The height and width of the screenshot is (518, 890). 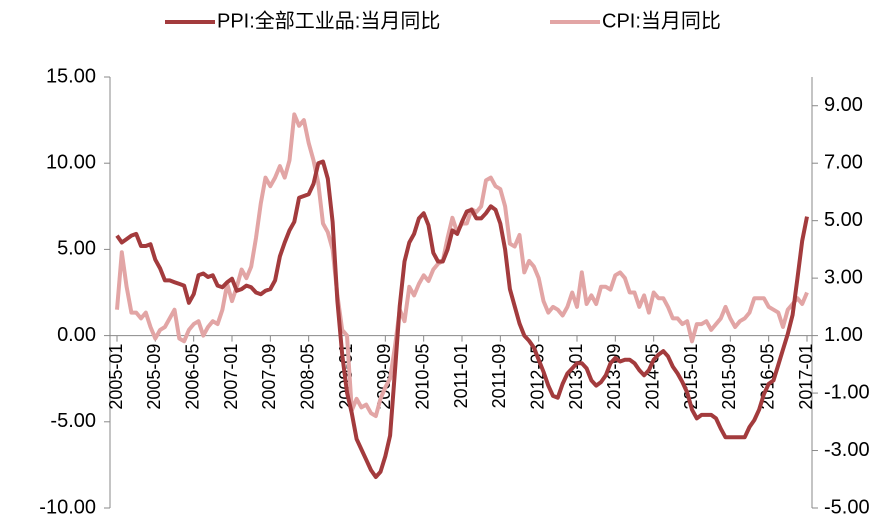 I want to click on y2-tick-label: 1.00, so click(x=843, y=335).